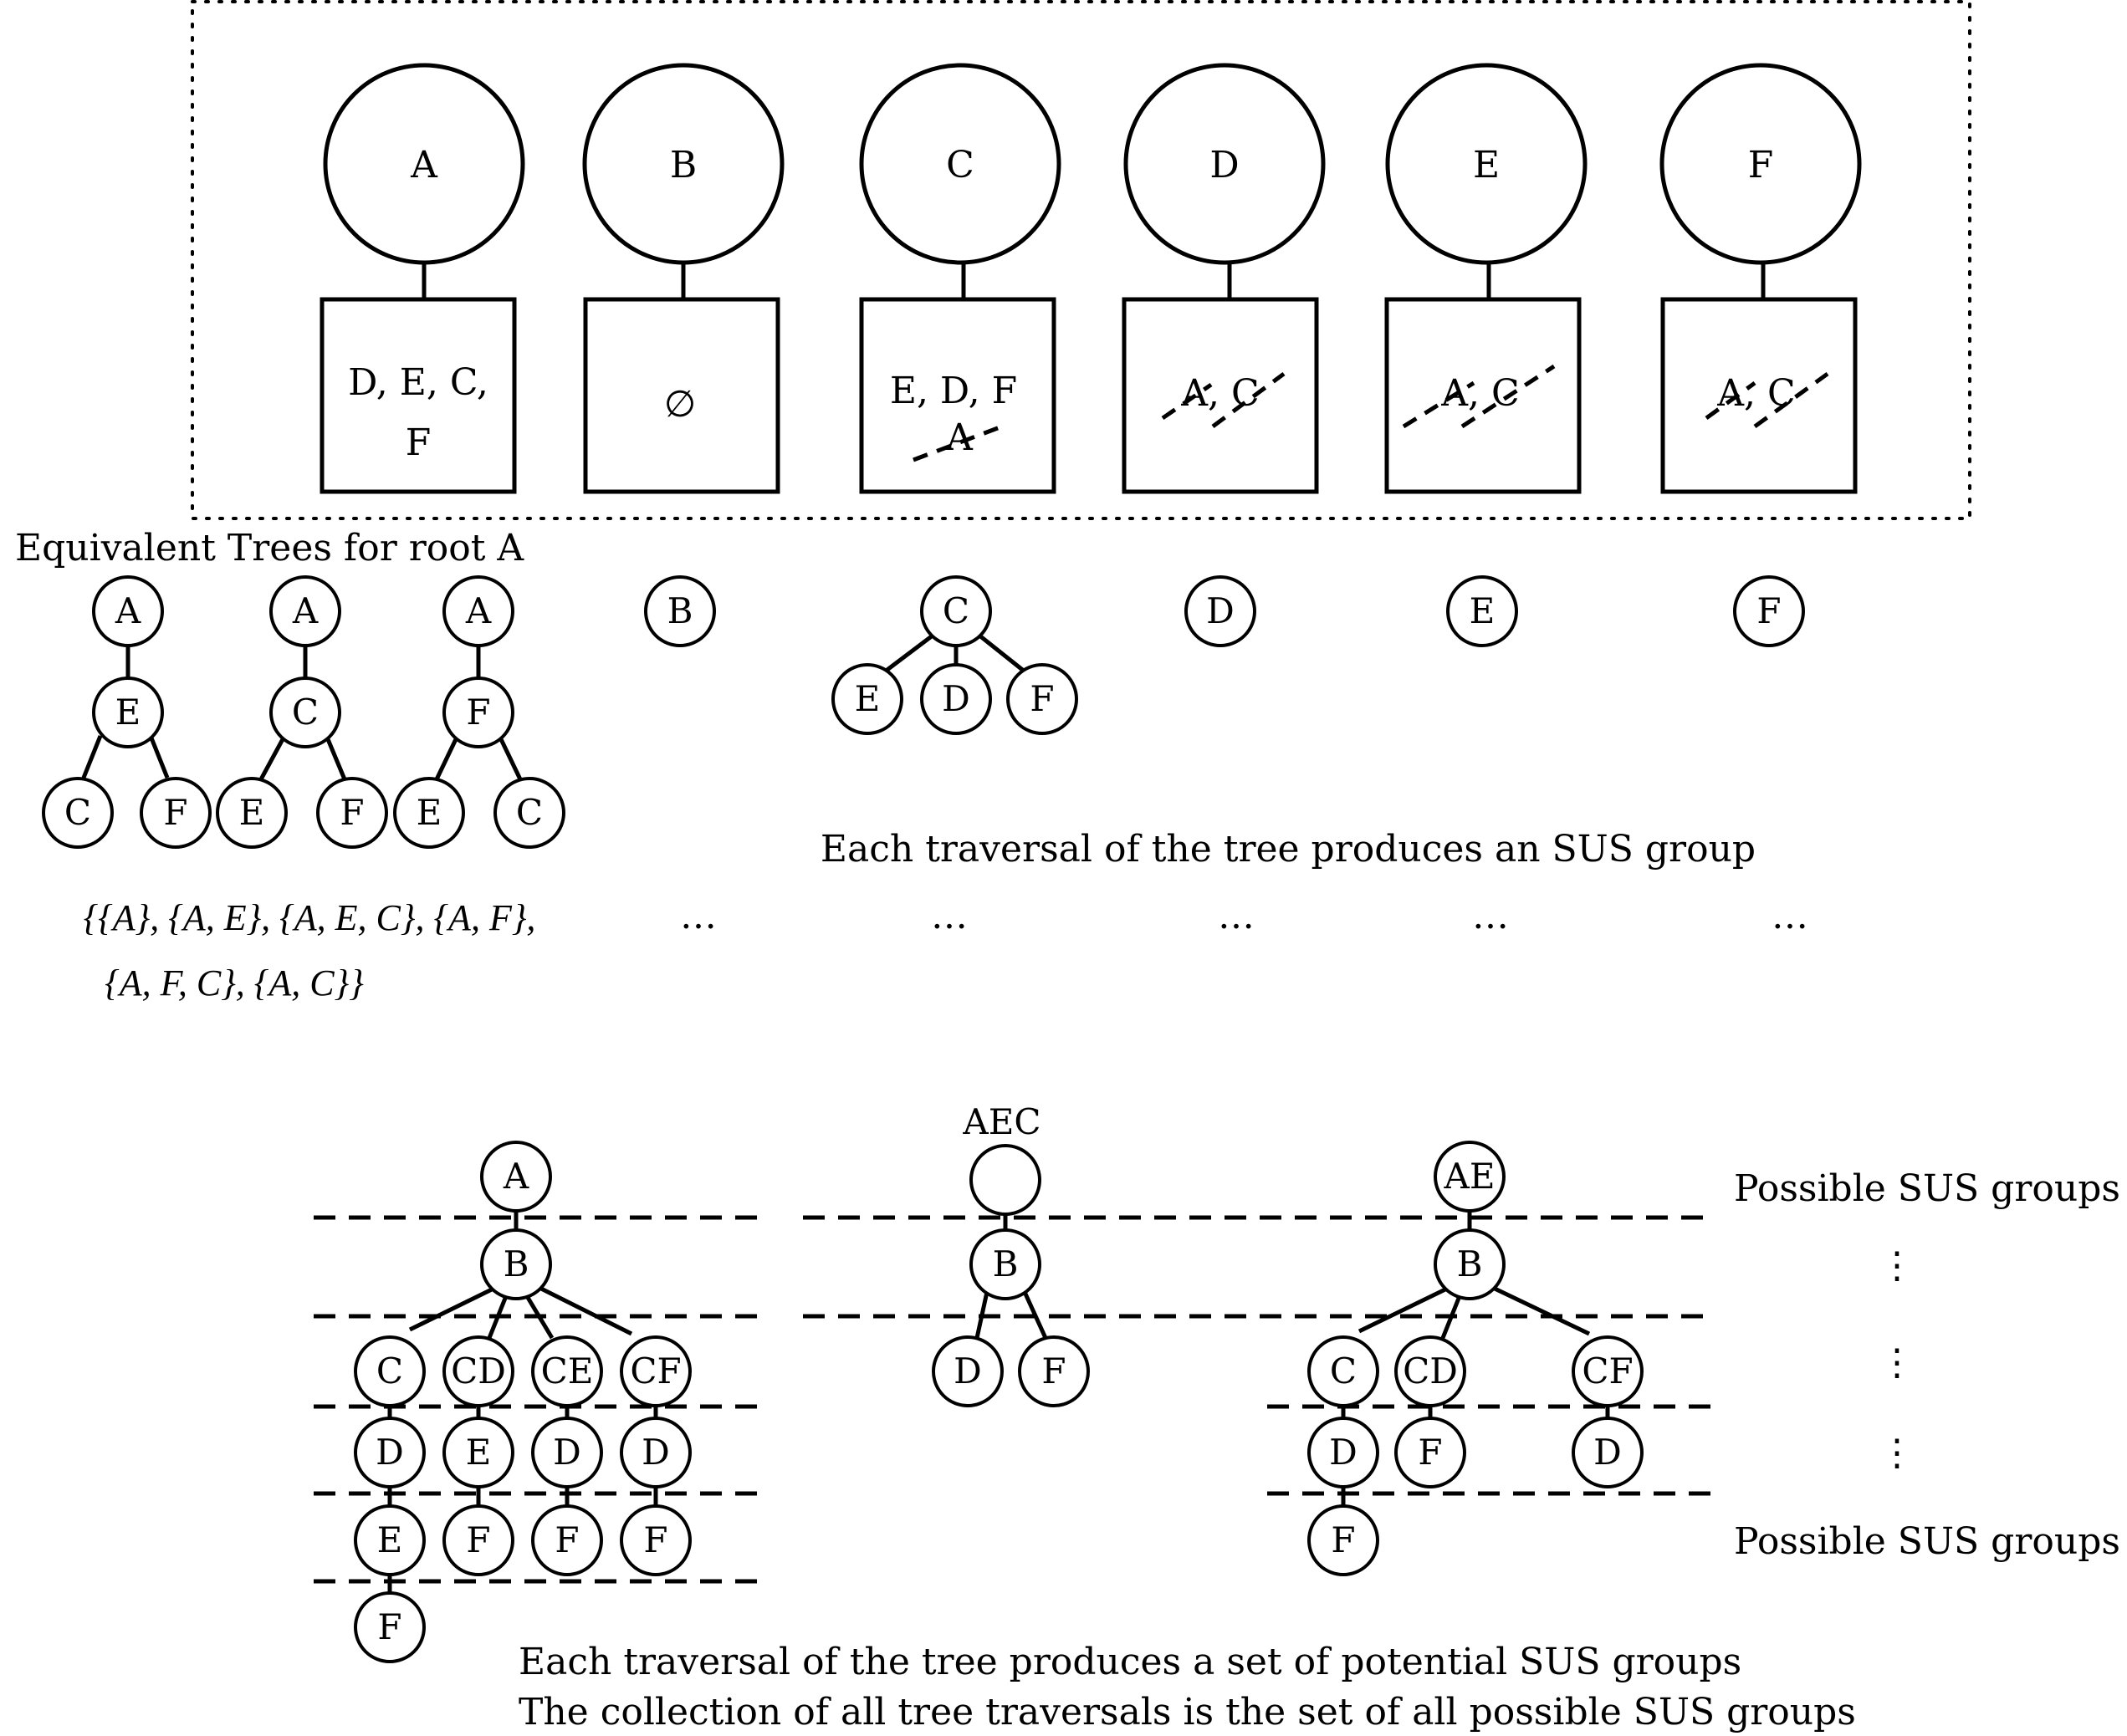 This screenshot has width=2127, height=1736. Describe the element at coordinates (1224, 278) in the screenshot. I see `top-node-D: D A, C` at that location.